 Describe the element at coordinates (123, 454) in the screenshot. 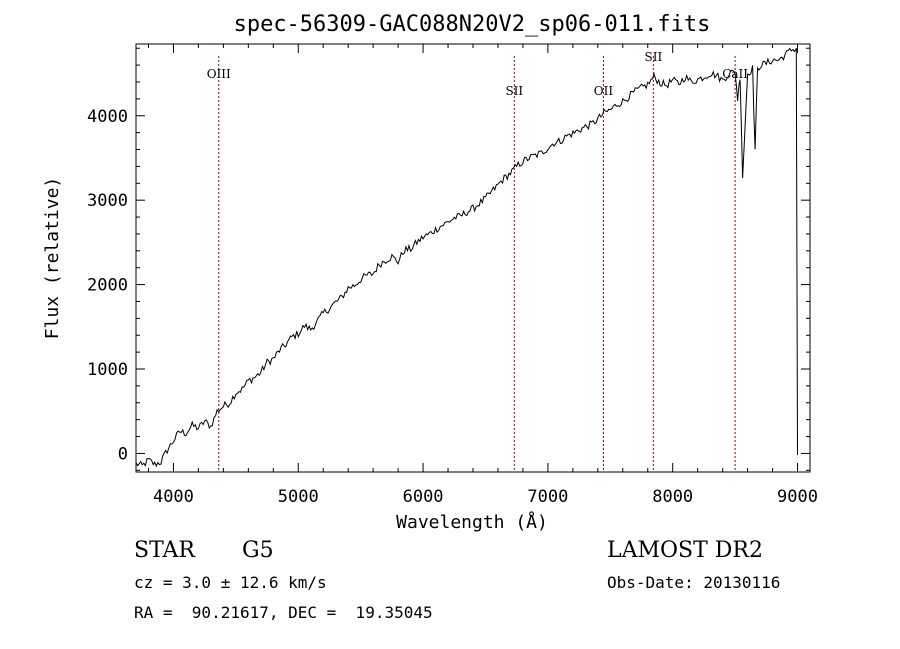

I see `y-tick-label: 0` at that location.